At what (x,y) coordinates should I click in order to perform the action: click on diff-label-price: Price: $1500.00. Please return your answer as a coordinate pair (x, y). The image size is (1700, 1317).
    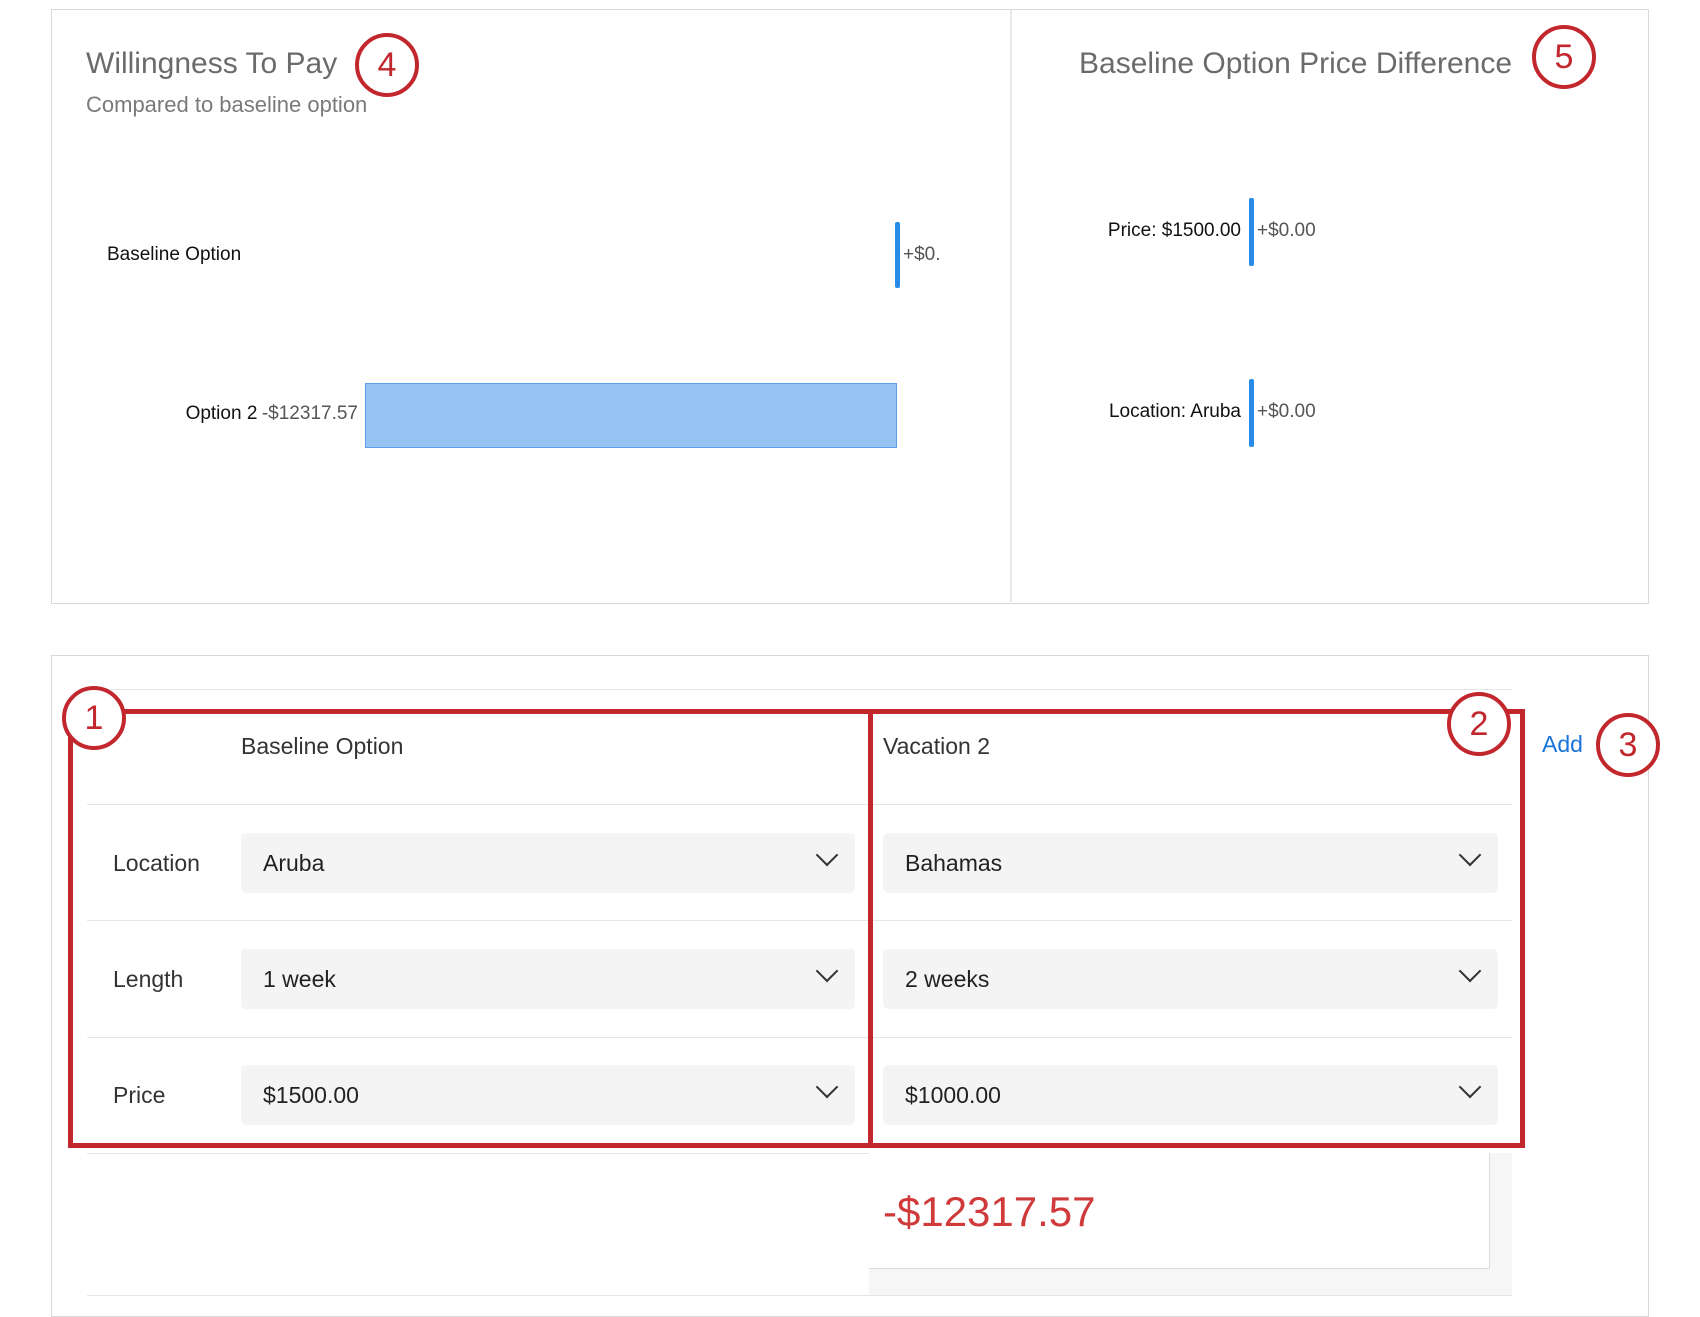
    Looking at the image, I should click on (1174, 230).